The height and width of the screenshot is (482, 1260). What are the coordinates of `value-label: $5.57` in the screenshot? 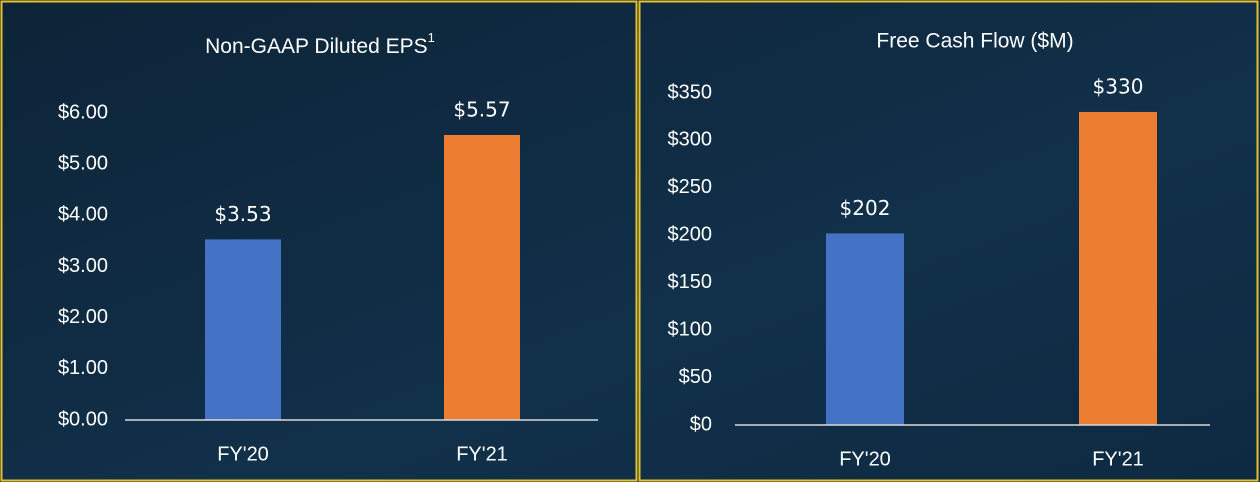 It's located at (481, 110).